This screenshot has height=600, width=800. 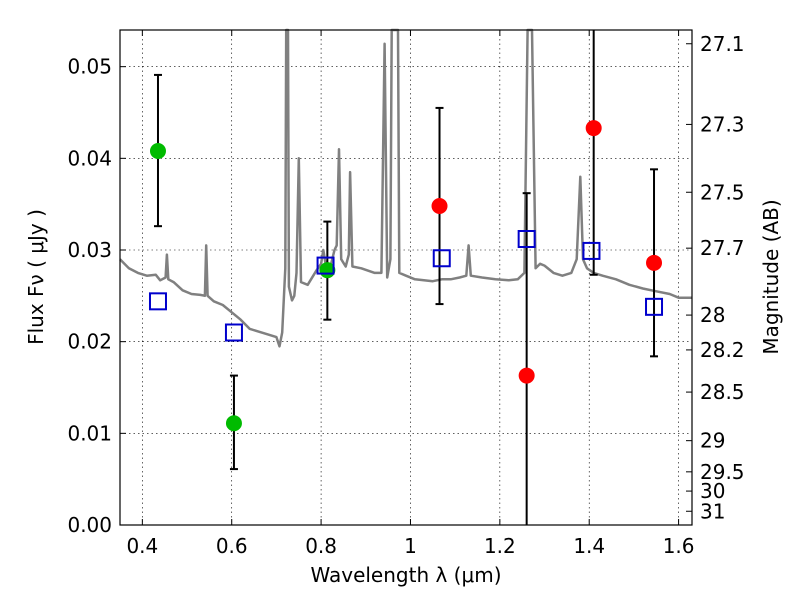 What do you see at coordinates (89, 525) in the screenshot?
I see `y-tick-label: 0.00` at bounding box center [89, 525].